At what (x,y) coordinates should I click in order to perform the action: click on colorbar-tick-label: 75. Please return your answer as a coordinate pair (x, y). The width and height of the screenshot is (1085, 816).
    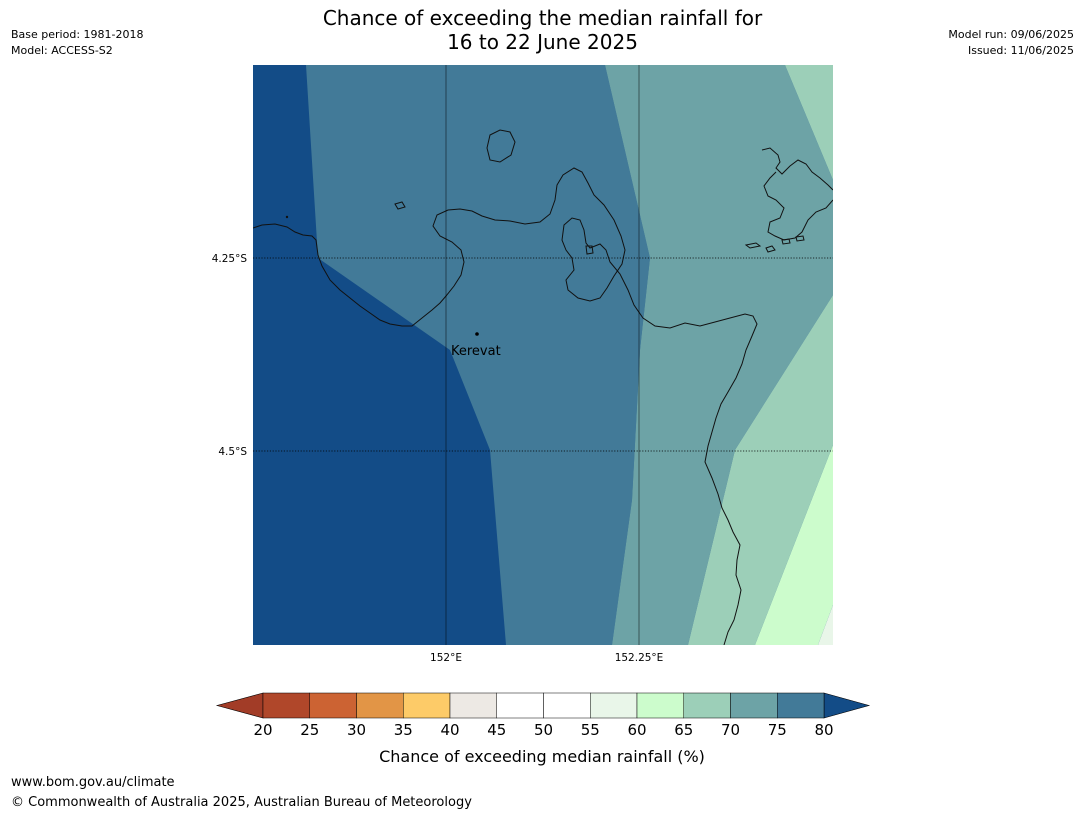
    Looking at the image, I should click on (777, 730).